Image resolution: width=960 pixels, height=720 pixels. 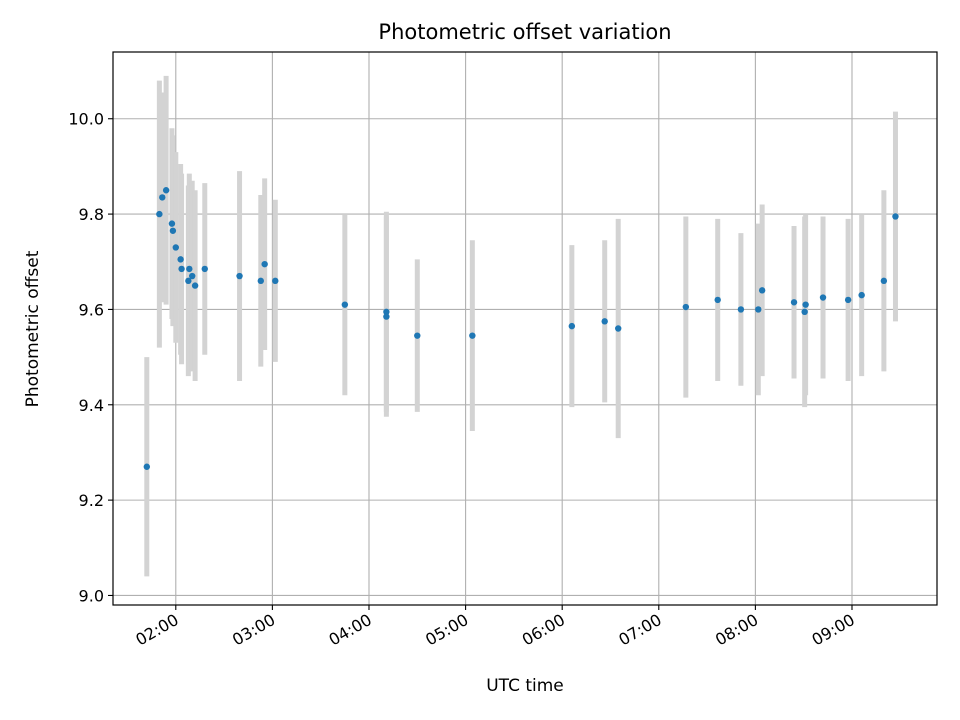 What do you see at coordinates (90, 357) in the screenshot?
I see `y-axis-ticks: 9.0 9.2 9.4 9.6 9.8 10.0` at bounding box center [90, 357].